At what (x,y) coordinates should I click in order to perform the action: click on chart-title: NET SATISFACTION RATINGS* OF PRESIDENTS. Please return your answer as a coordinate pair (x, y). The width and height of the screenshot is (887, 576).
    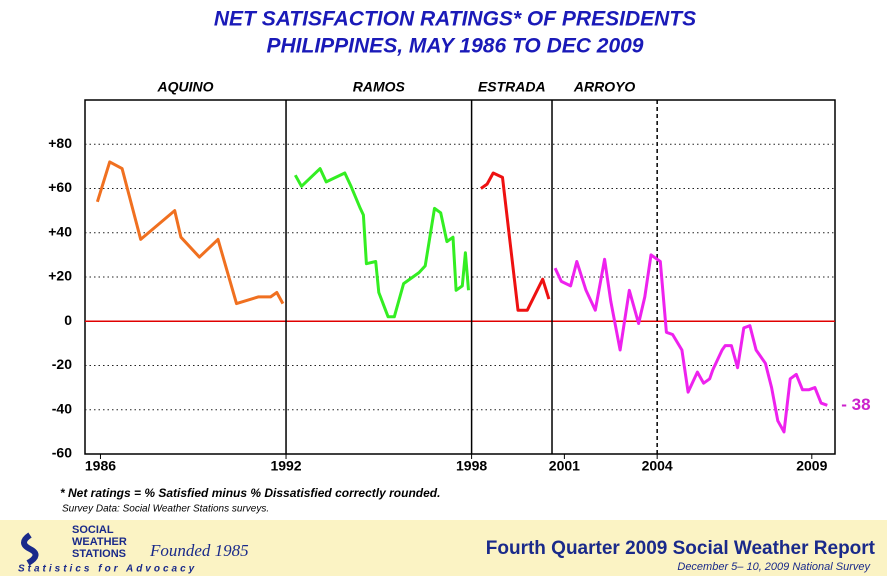
    Looking at the image, I should click on (455, 19).